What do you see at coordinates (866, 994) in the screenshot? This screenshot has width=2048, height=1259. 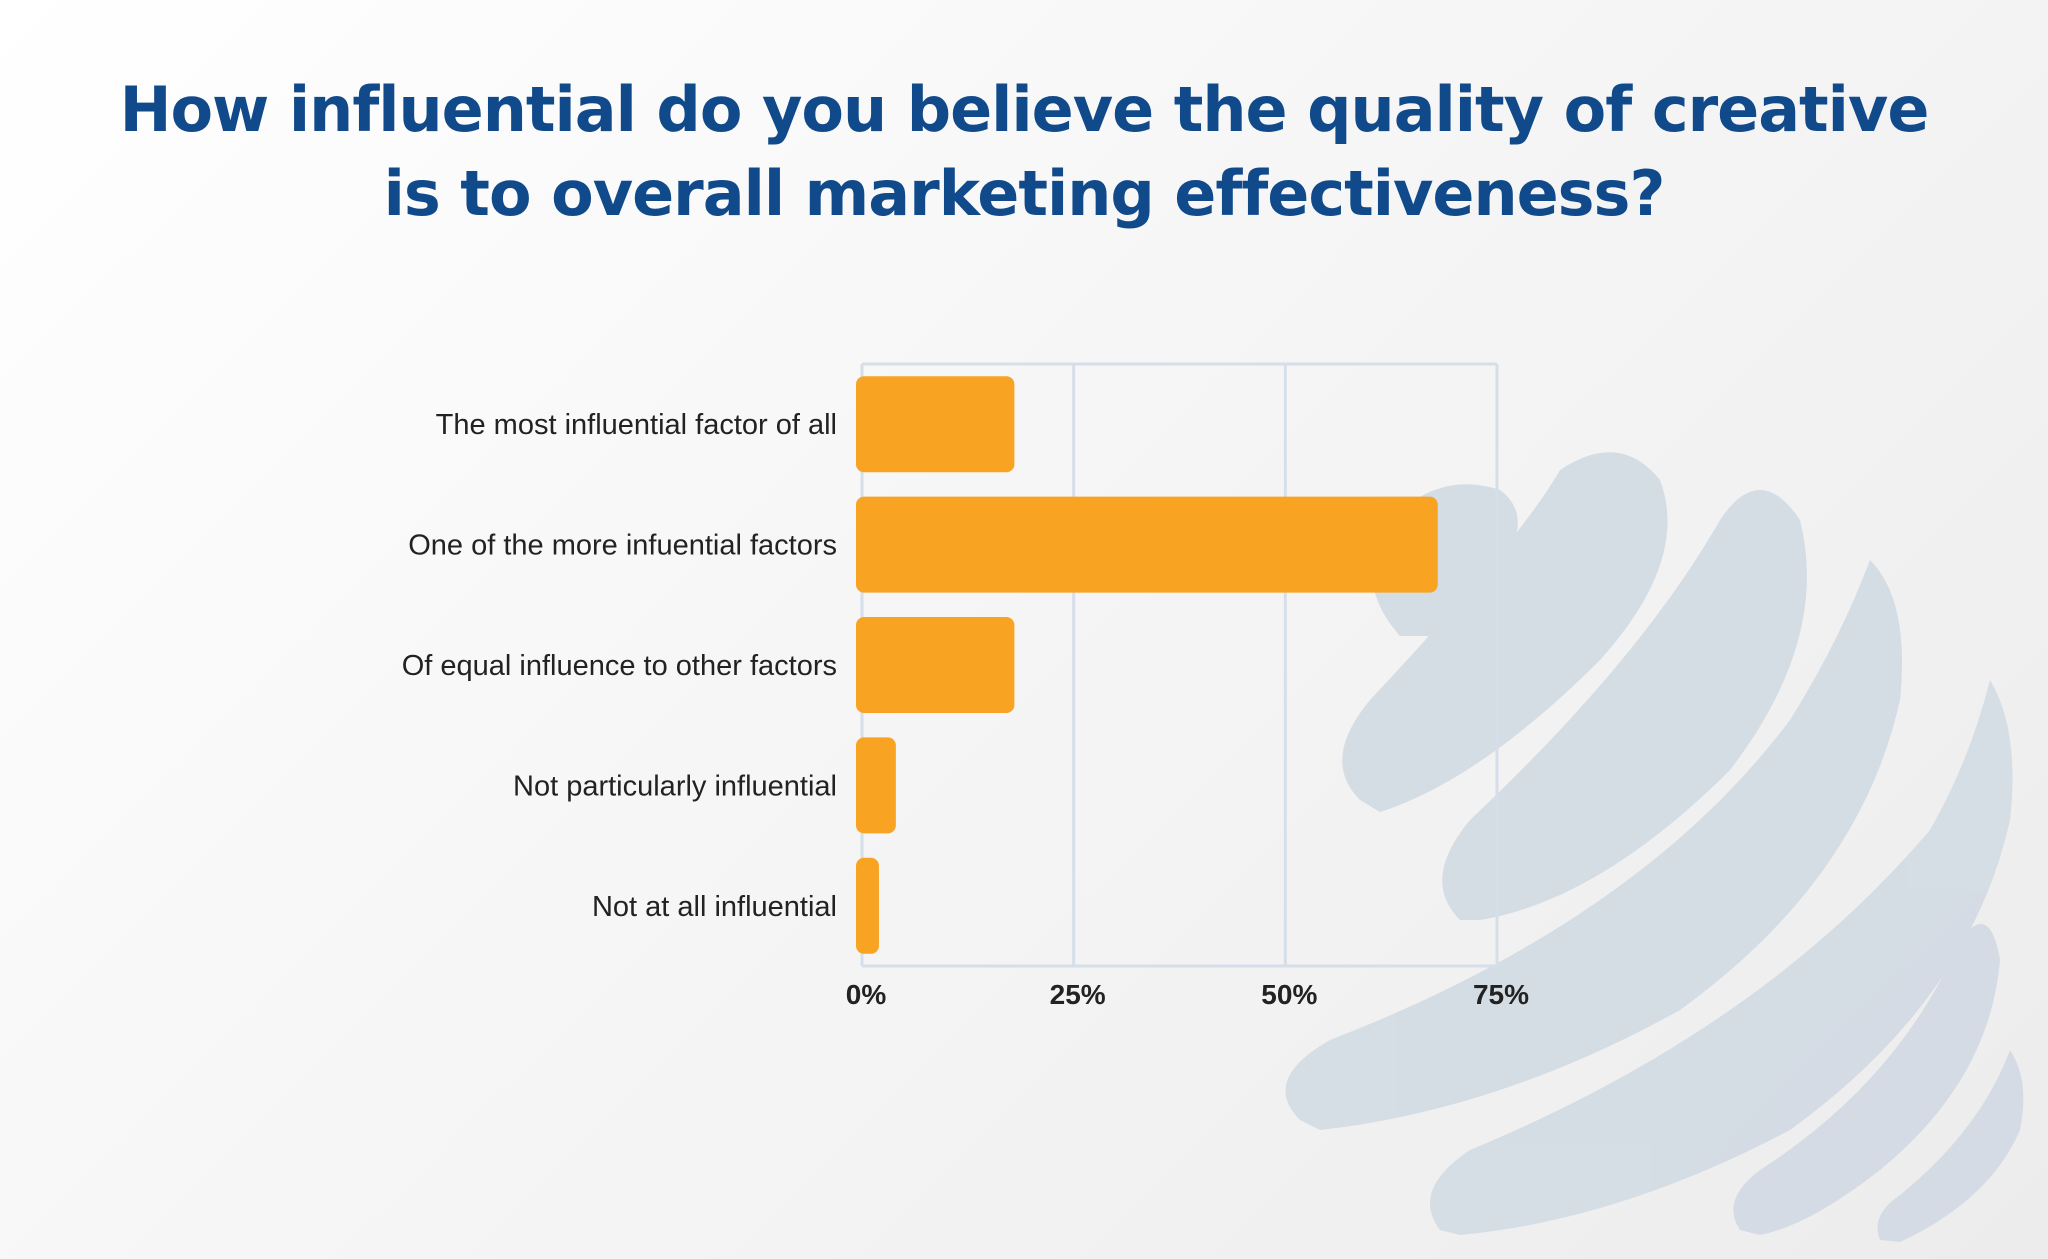 I see `x-tick-label: 0%` at bounding box center [866, 994].